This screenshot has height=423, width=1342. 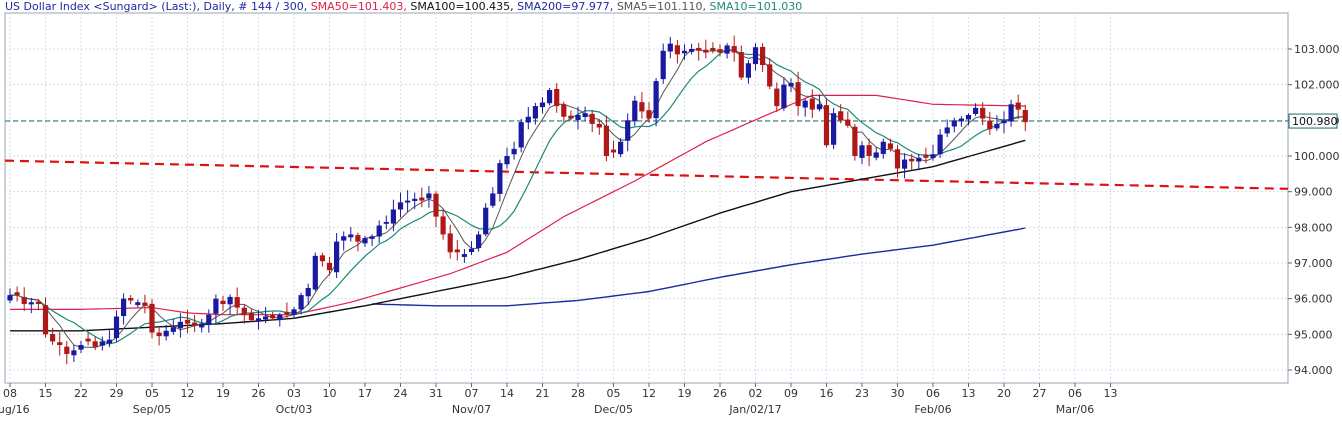 I want to click on y-tick-label: 95.000, so click(x=1313, y=334).